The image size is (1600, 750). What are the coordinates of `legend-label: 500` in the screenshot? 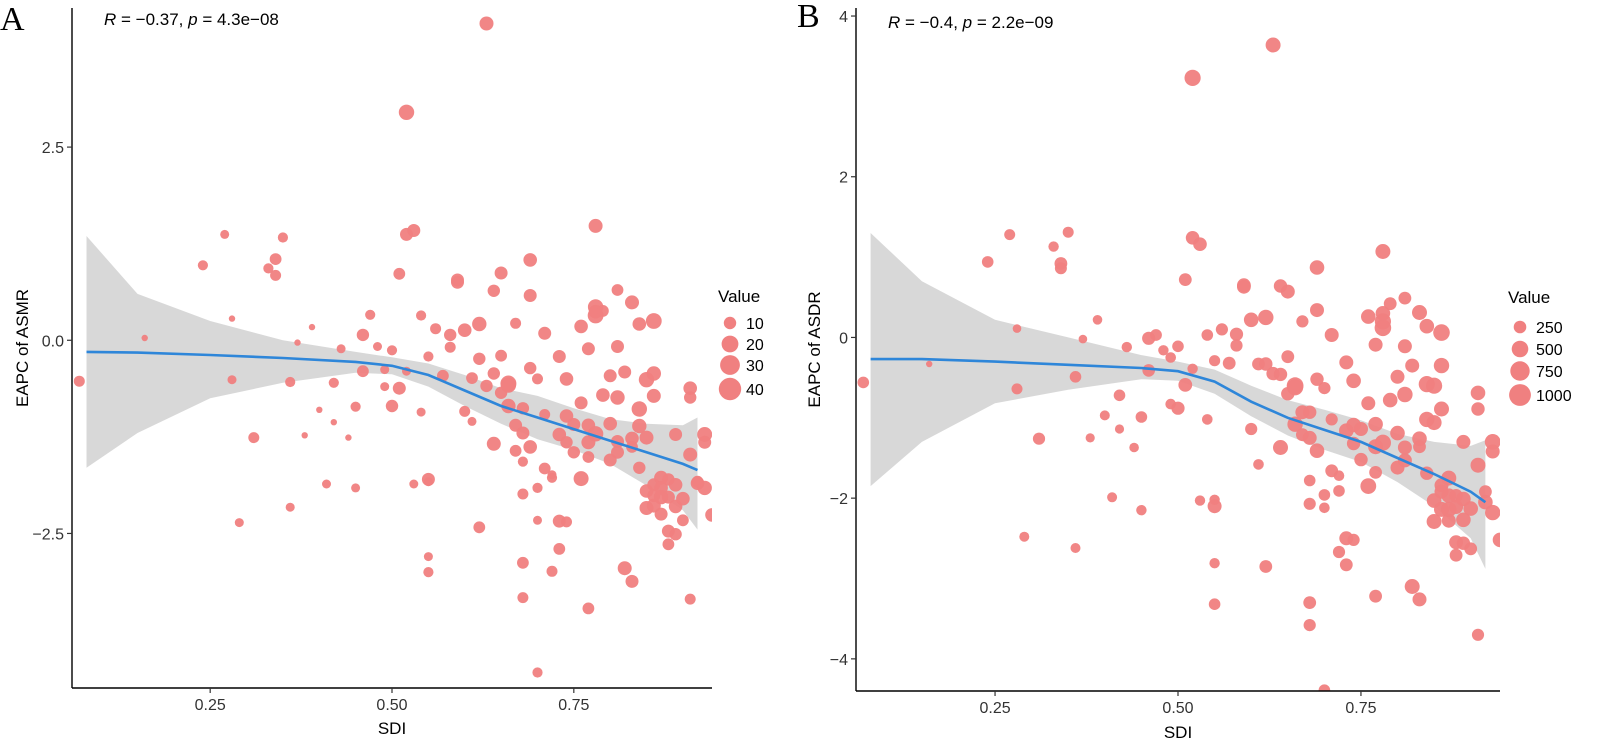 It's located at (1549, 350).